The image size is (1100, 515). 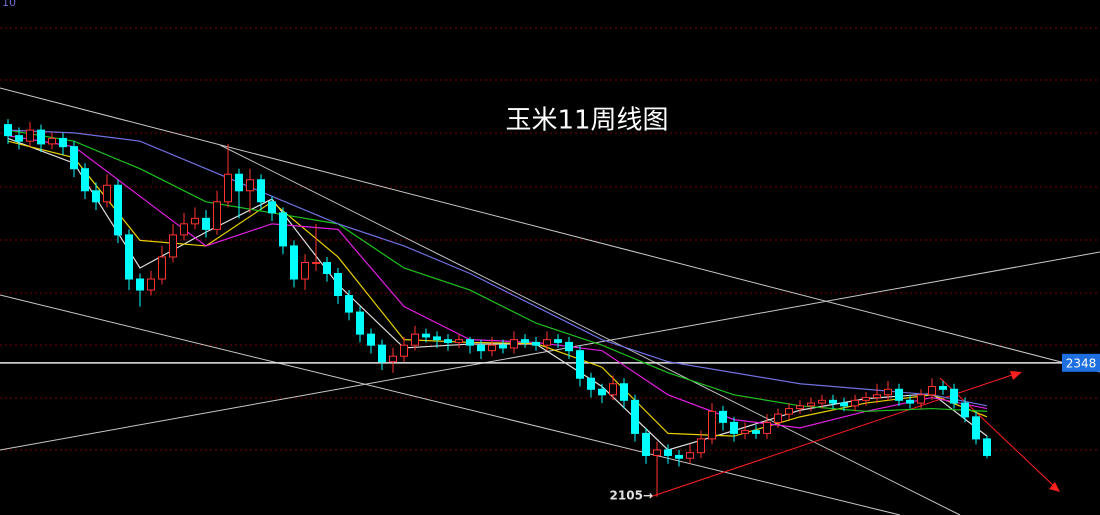 What do you see at coordinates (9, 4) in the screenshot?
I see `corner-label: 10` at bounding box center [9, 4].